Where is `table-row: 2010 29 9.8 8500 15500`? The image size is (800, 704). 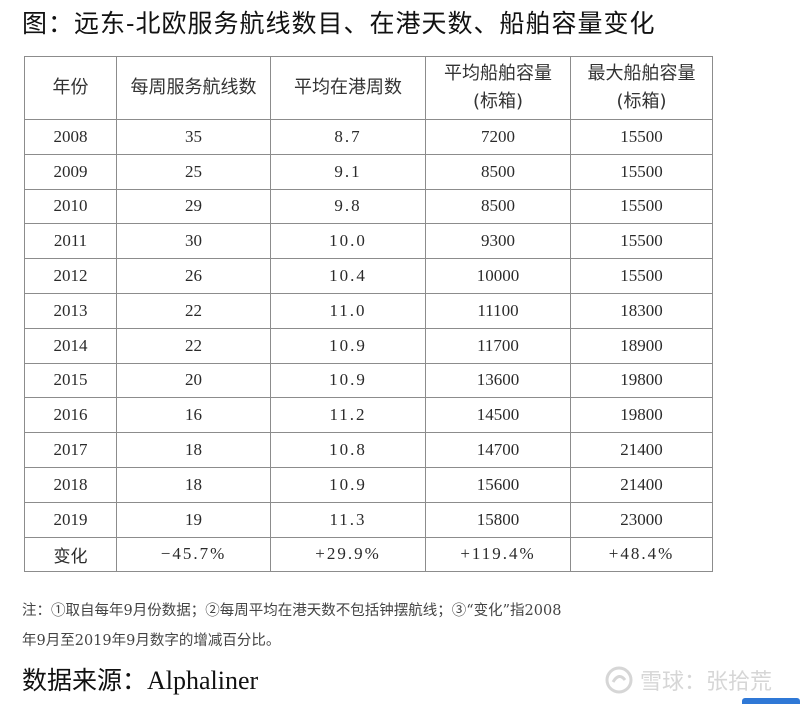 table-row: 2010 29 9.8 8500 15500 is located at coordinates (368, 206).